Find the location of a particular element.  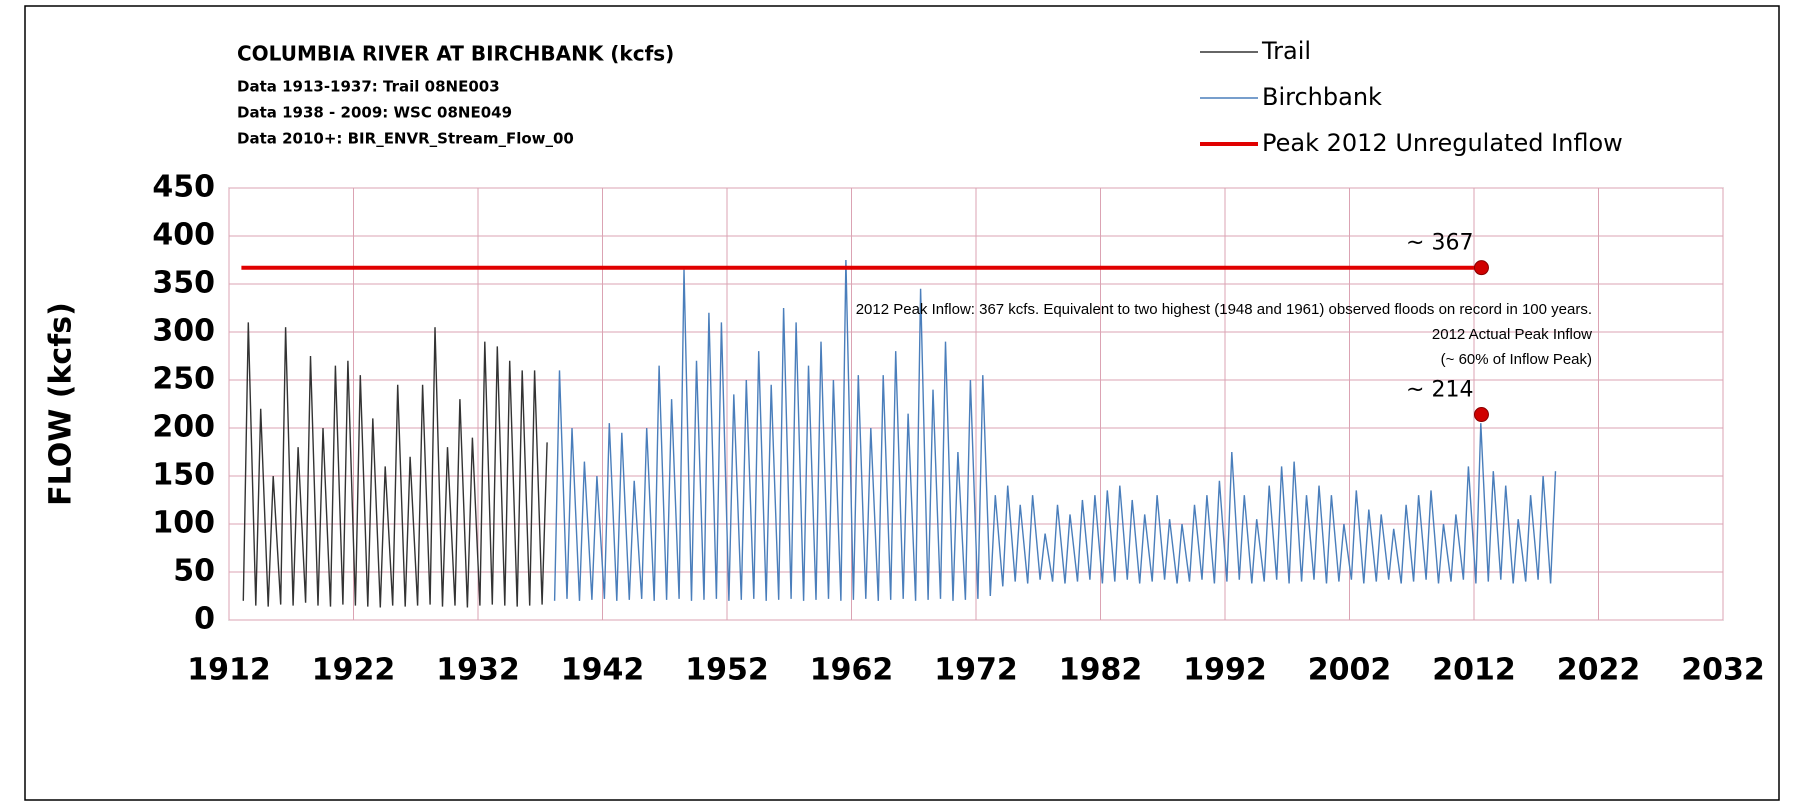

y-axis-label: FLOW (kcfs) is located at coordinates (61, 404).